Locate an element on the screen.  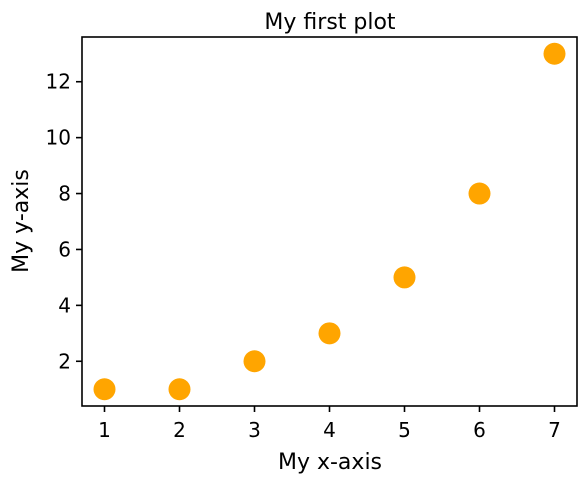
x-tick-label: 3 is located at coordinates (254, 430).